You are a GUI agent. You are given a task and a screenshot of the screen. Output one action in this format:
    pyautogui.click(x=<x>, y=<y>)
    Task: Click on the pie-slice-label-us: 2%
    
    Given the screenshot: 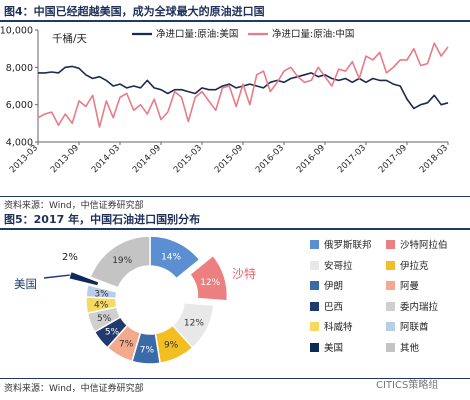 What is the action you would take?
    pyautogui.click(x=70, y=257)
    